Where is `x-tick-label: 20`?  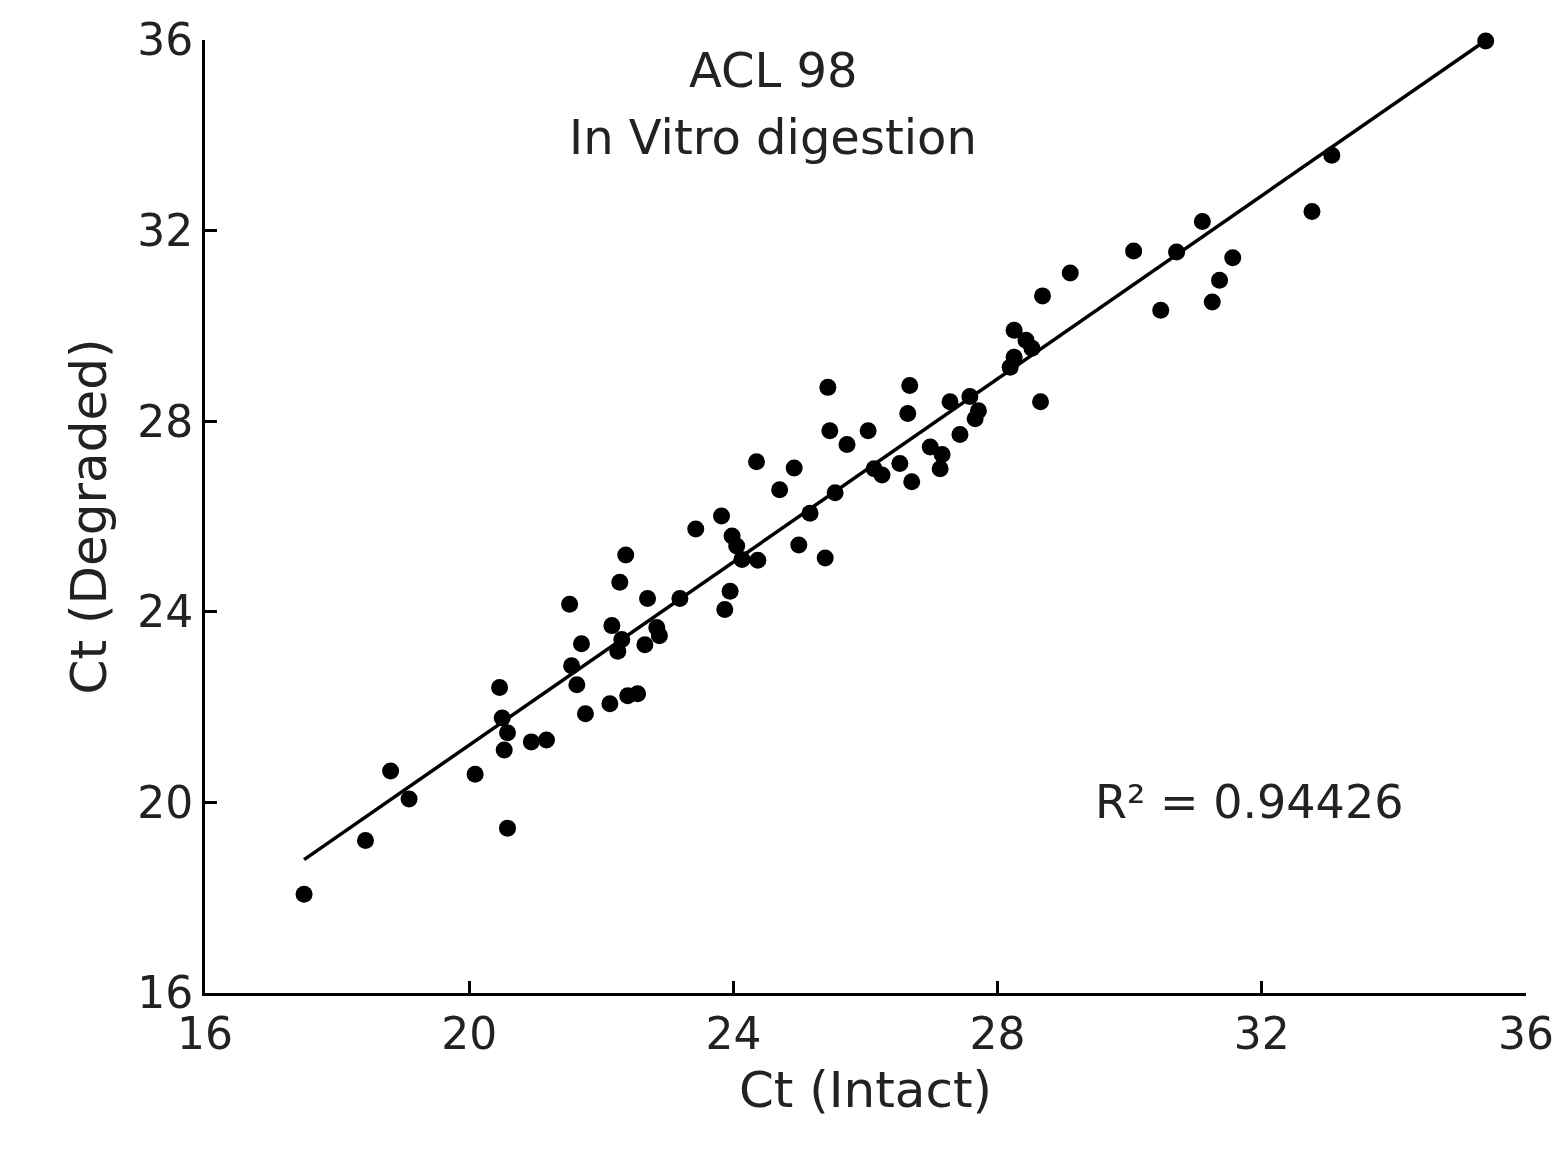
x-tick-label: 20 is located at coordinates (469, 1033).